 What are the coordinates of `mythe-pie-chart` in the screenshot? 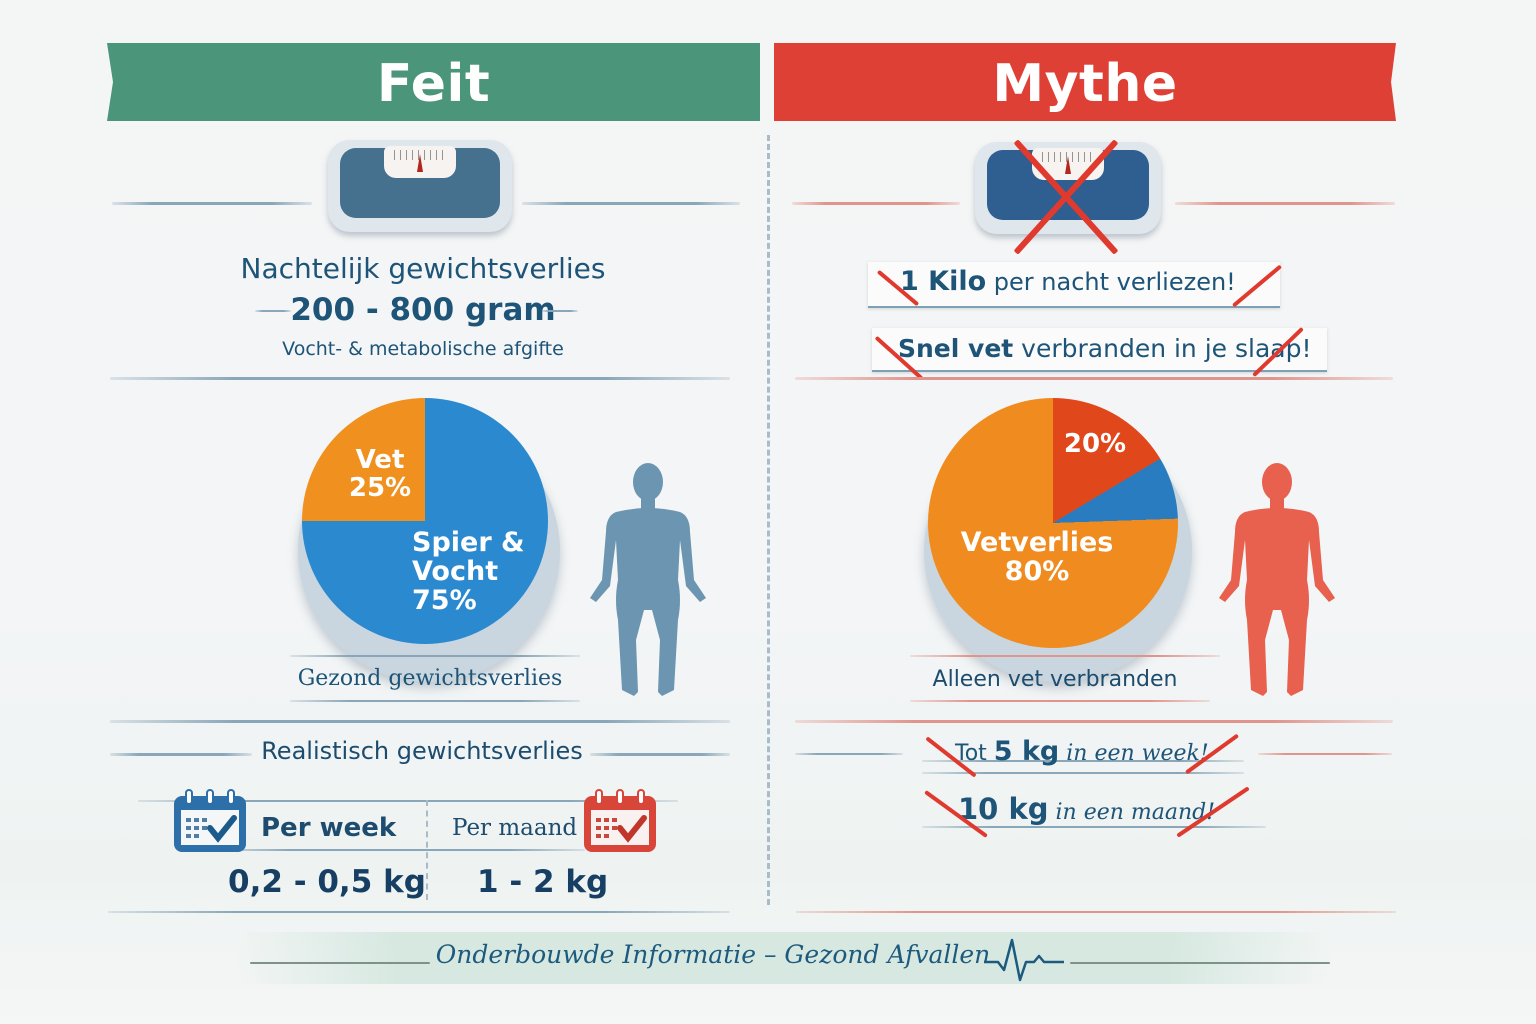 It's located at (1053, 523).